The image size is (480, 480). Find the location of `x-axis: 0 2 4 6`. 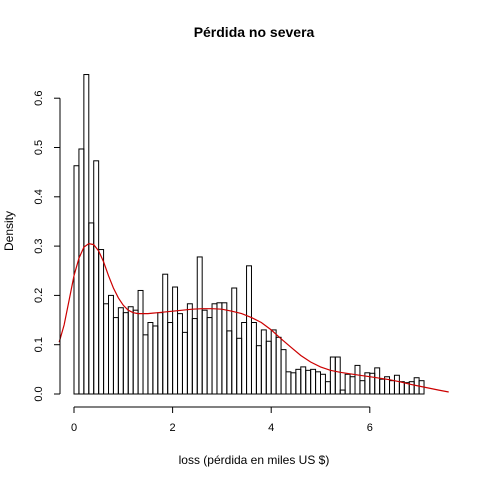

x-axis: 0 2 4 6 is located at coordinates (222, 420).